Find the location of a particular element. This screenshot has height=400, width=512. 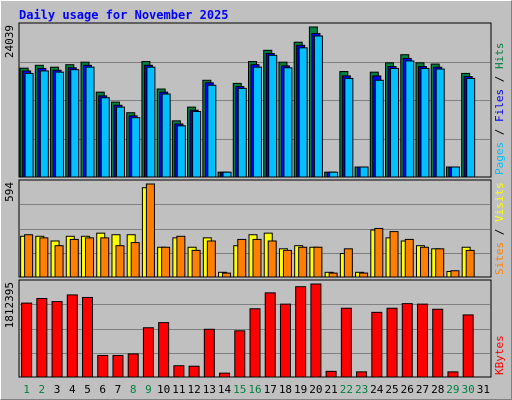

x-tick-label-17: 17 is located at coordinates (270, 389).